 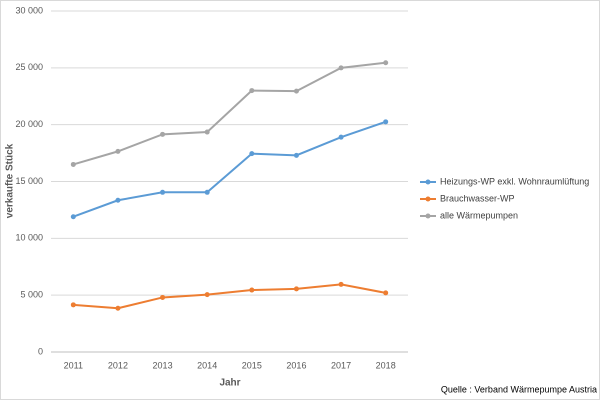 I want to click on y-tick-label: 5 000, so click(x=31, y=295).